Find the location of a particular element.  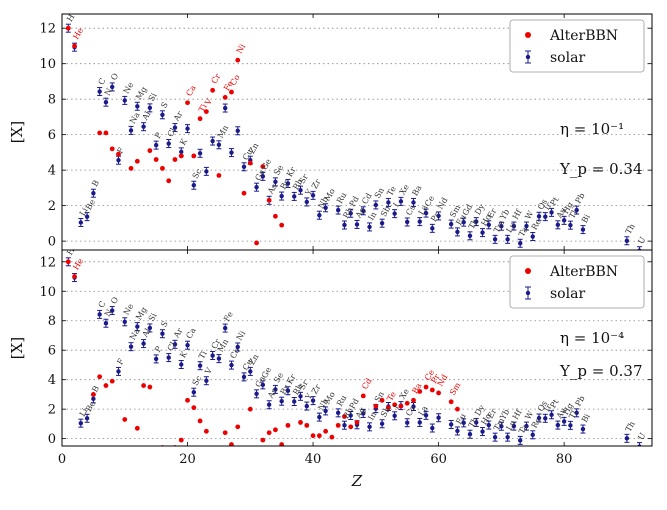

solar-point-z32 is located at coordinates (263, 385).